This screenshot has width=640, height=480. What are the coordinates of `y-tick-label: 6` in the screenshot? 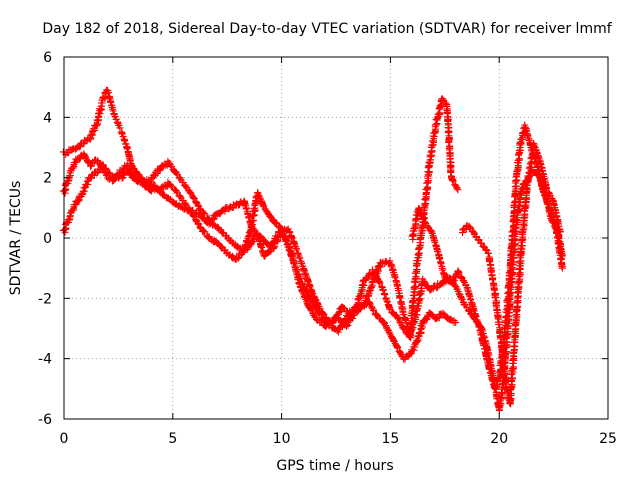 It's located at (47, 58).